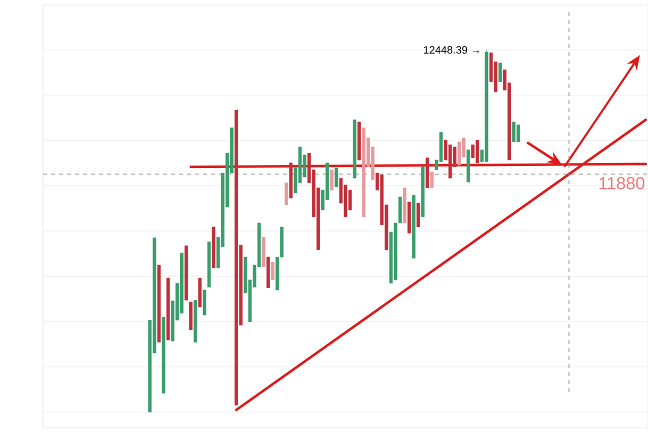 Image resolution: width=648 pixels, height=443 pixels. What do you see at coordinates (621, 183) in the screenshot?
I see `annotation: 11880` at bounding box center [621, 183].